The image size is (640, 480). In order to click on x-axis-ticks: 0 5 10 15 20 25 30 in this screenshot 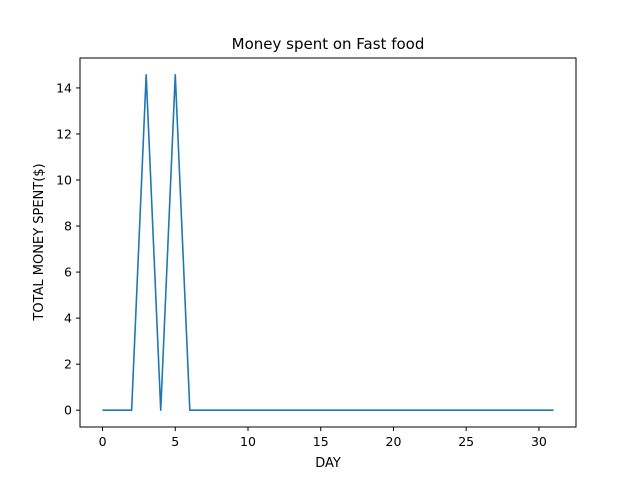, I will do `click(323, 438)`.